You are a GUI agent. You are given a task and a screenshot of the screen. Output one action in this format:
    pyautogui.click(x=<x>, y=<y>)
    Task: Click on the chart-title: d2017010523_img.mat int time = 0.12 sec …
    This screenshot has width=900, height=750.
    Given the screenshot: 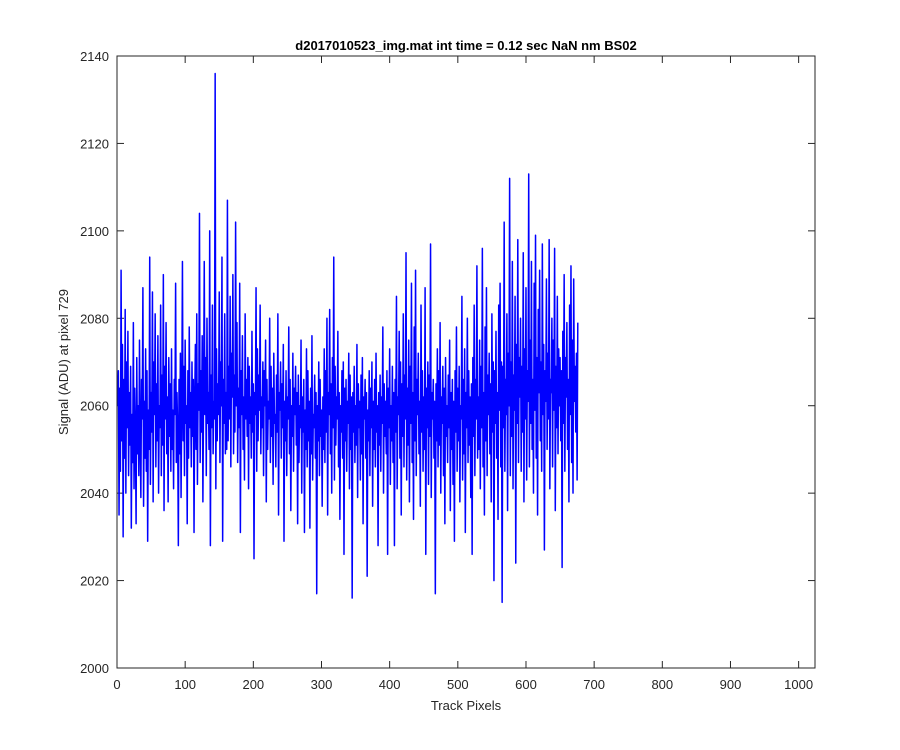 What is the action you would take?
    pyautogui.click(x=465, y=45)
    